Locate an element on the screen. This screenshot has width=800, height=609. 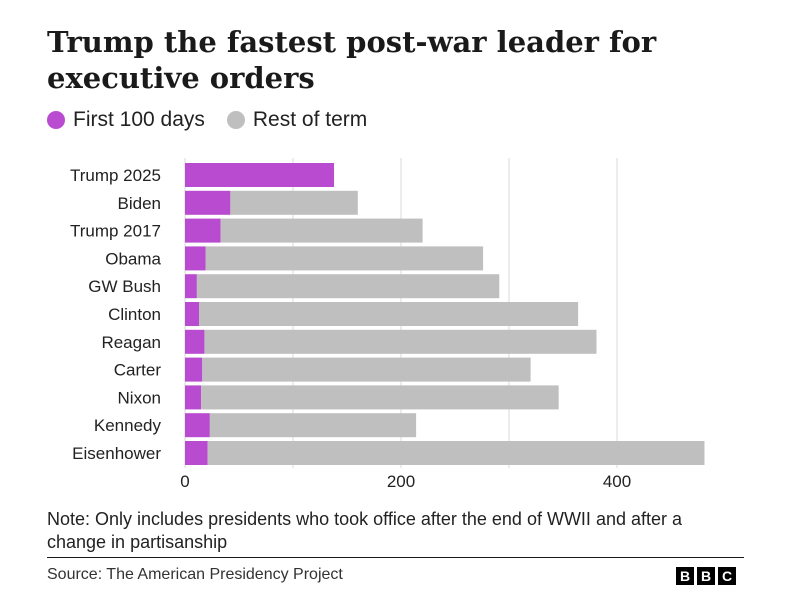
category-label-trump-2017: Trump 2017 is located at coordinates (115, 231).